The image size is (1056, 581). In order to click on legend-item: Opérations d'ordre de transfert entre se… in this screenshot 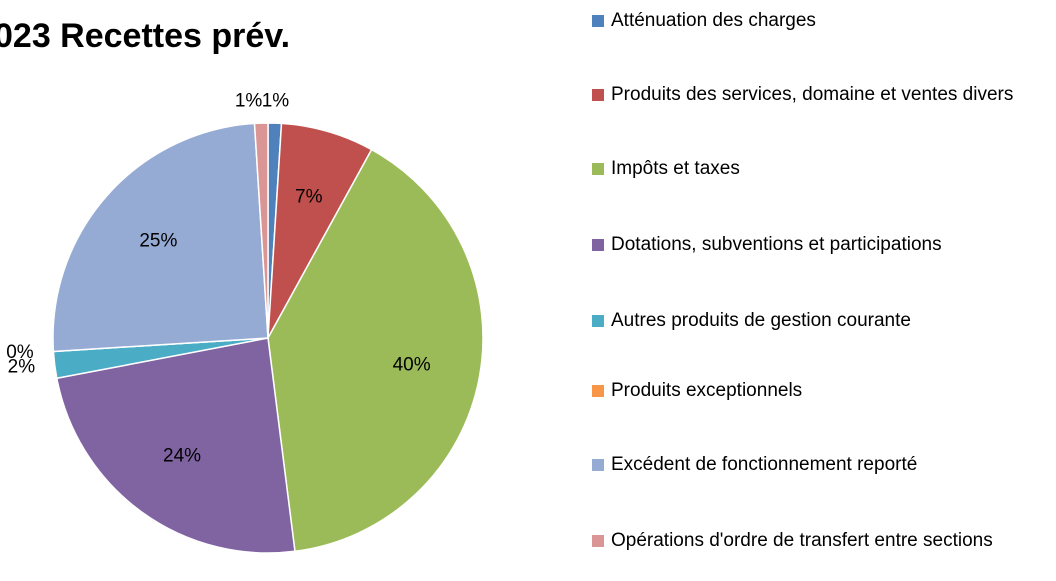, I will do `click(817, 541)`.